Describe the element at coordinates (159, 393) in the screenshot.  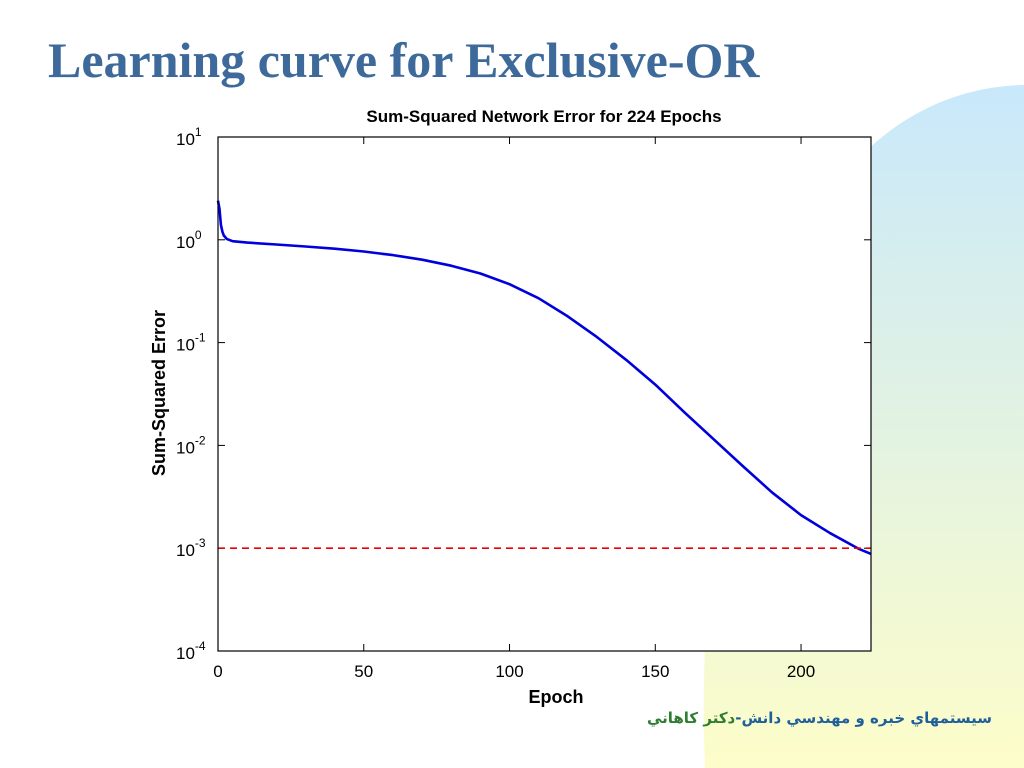
I see `y-axis-label: Sum-Squared Error` at that location.